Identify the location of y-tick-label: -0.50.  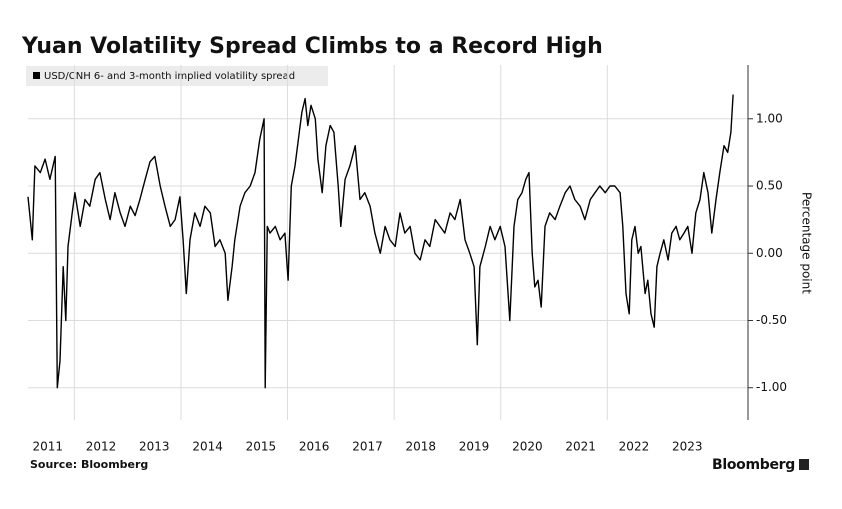
(771, 320).